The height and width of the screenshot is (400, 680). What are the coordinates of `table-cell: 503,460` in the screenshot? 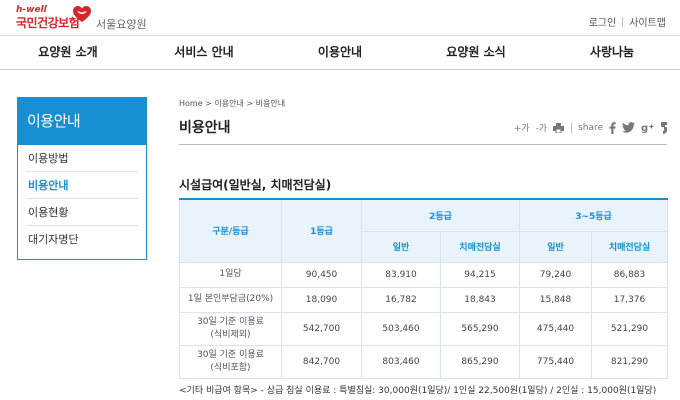 It's located at (401, 328).